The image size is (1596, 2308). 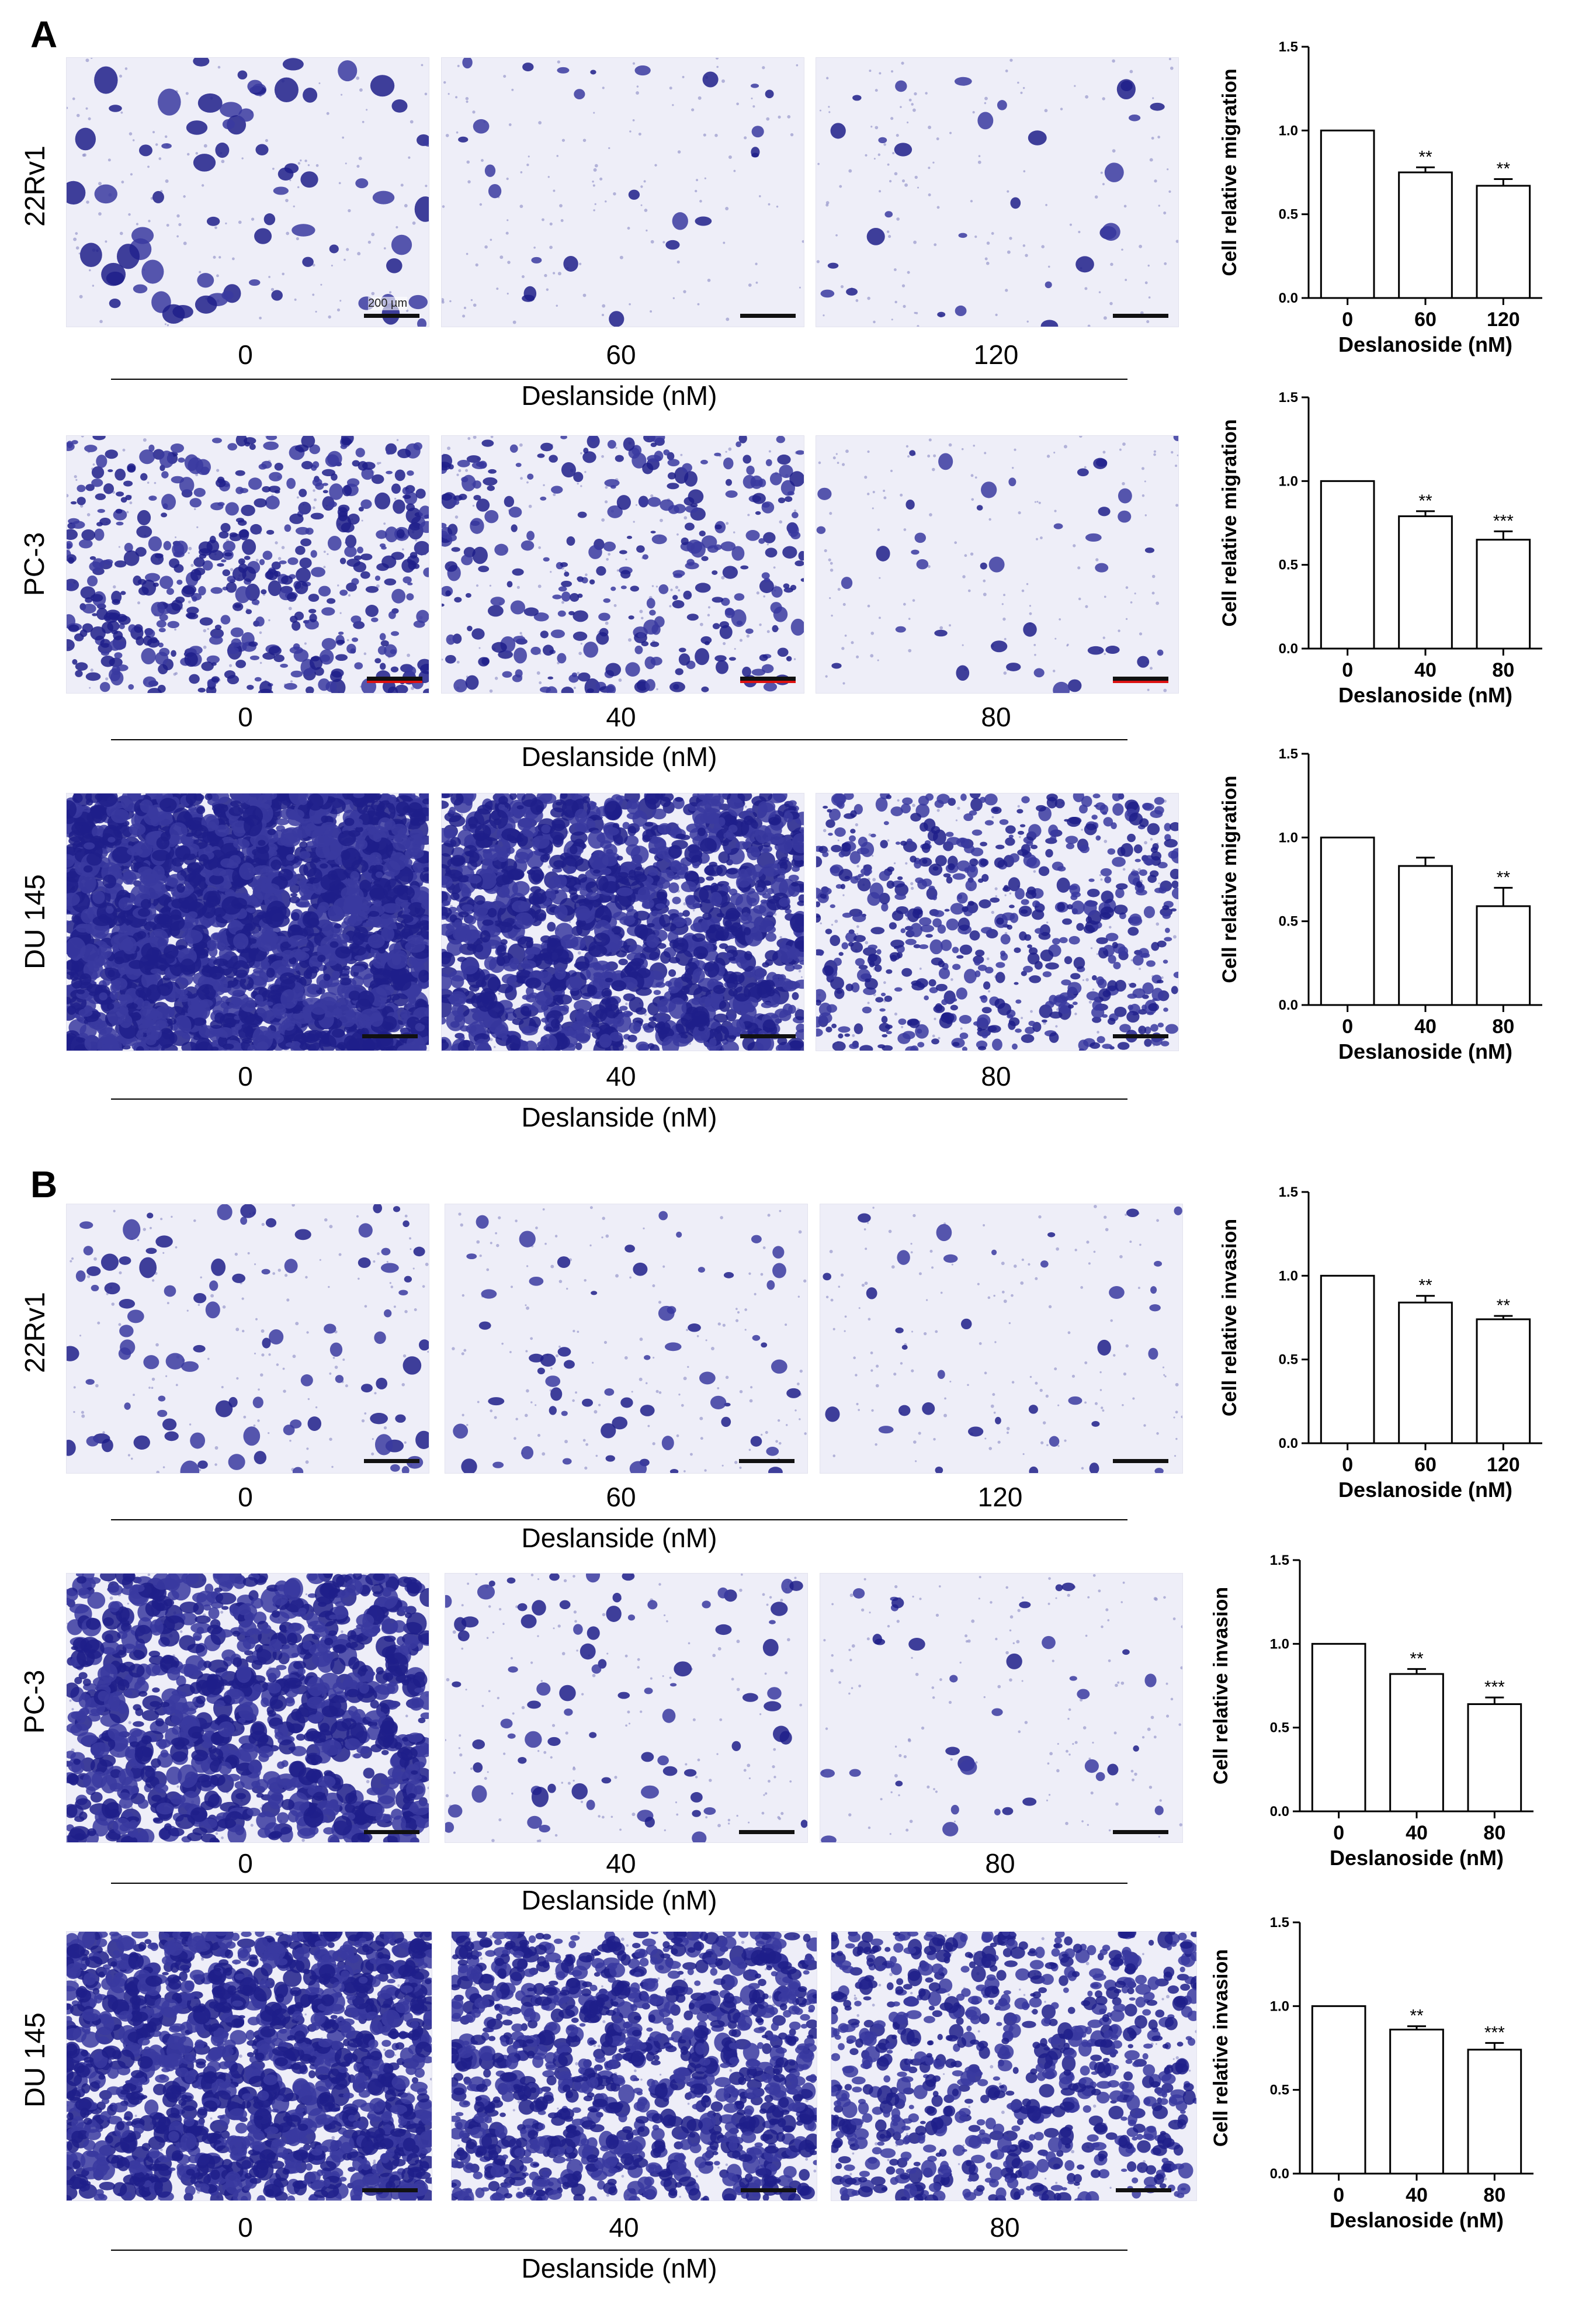 What do you see at coordinates (35, 186) in the screenshot?
I see `row-label-a-22rv1: 22Rv1` at bounding box center [35, 186].